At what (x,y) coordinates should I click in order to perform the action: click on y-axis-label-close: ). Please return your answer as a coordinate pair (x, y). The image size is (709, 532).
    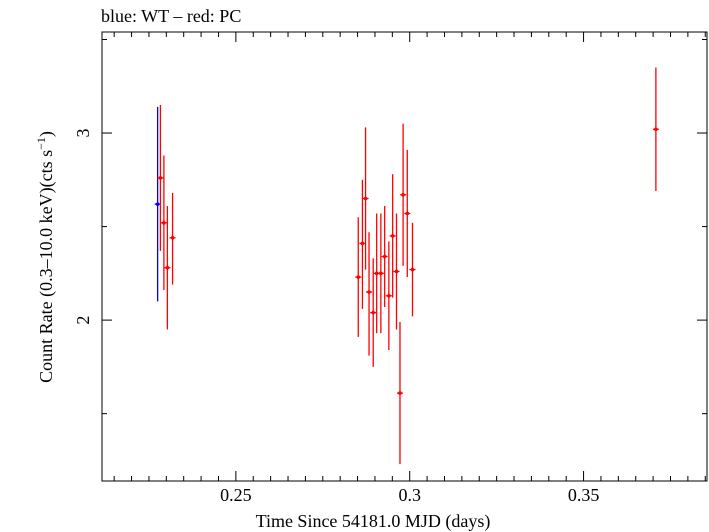
    Looking at the image, I should click on (46, 134).